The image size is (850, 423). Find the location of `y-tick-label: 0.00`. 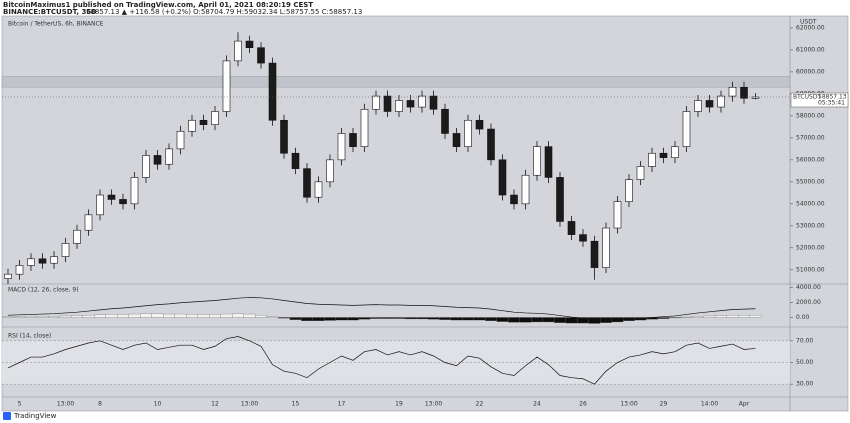

y-tick-label: 0.00 is located at coordinates (803, 317).